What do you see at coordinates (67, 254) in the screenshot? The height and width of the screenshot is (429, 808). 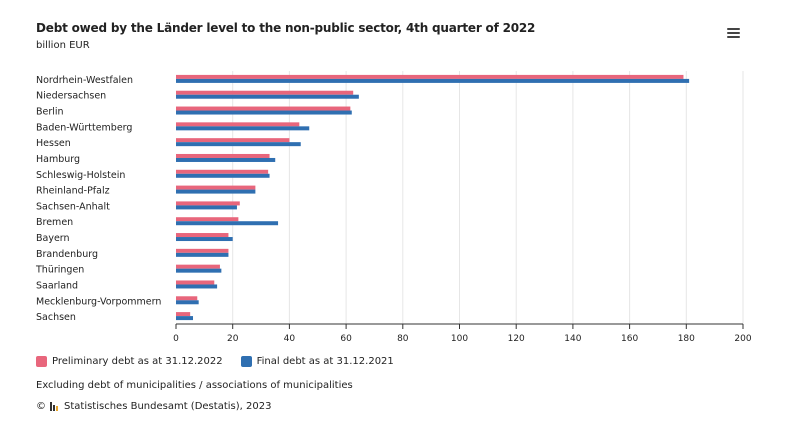 I see `category-label: Brandenburg` at bounding box center [67, 254].